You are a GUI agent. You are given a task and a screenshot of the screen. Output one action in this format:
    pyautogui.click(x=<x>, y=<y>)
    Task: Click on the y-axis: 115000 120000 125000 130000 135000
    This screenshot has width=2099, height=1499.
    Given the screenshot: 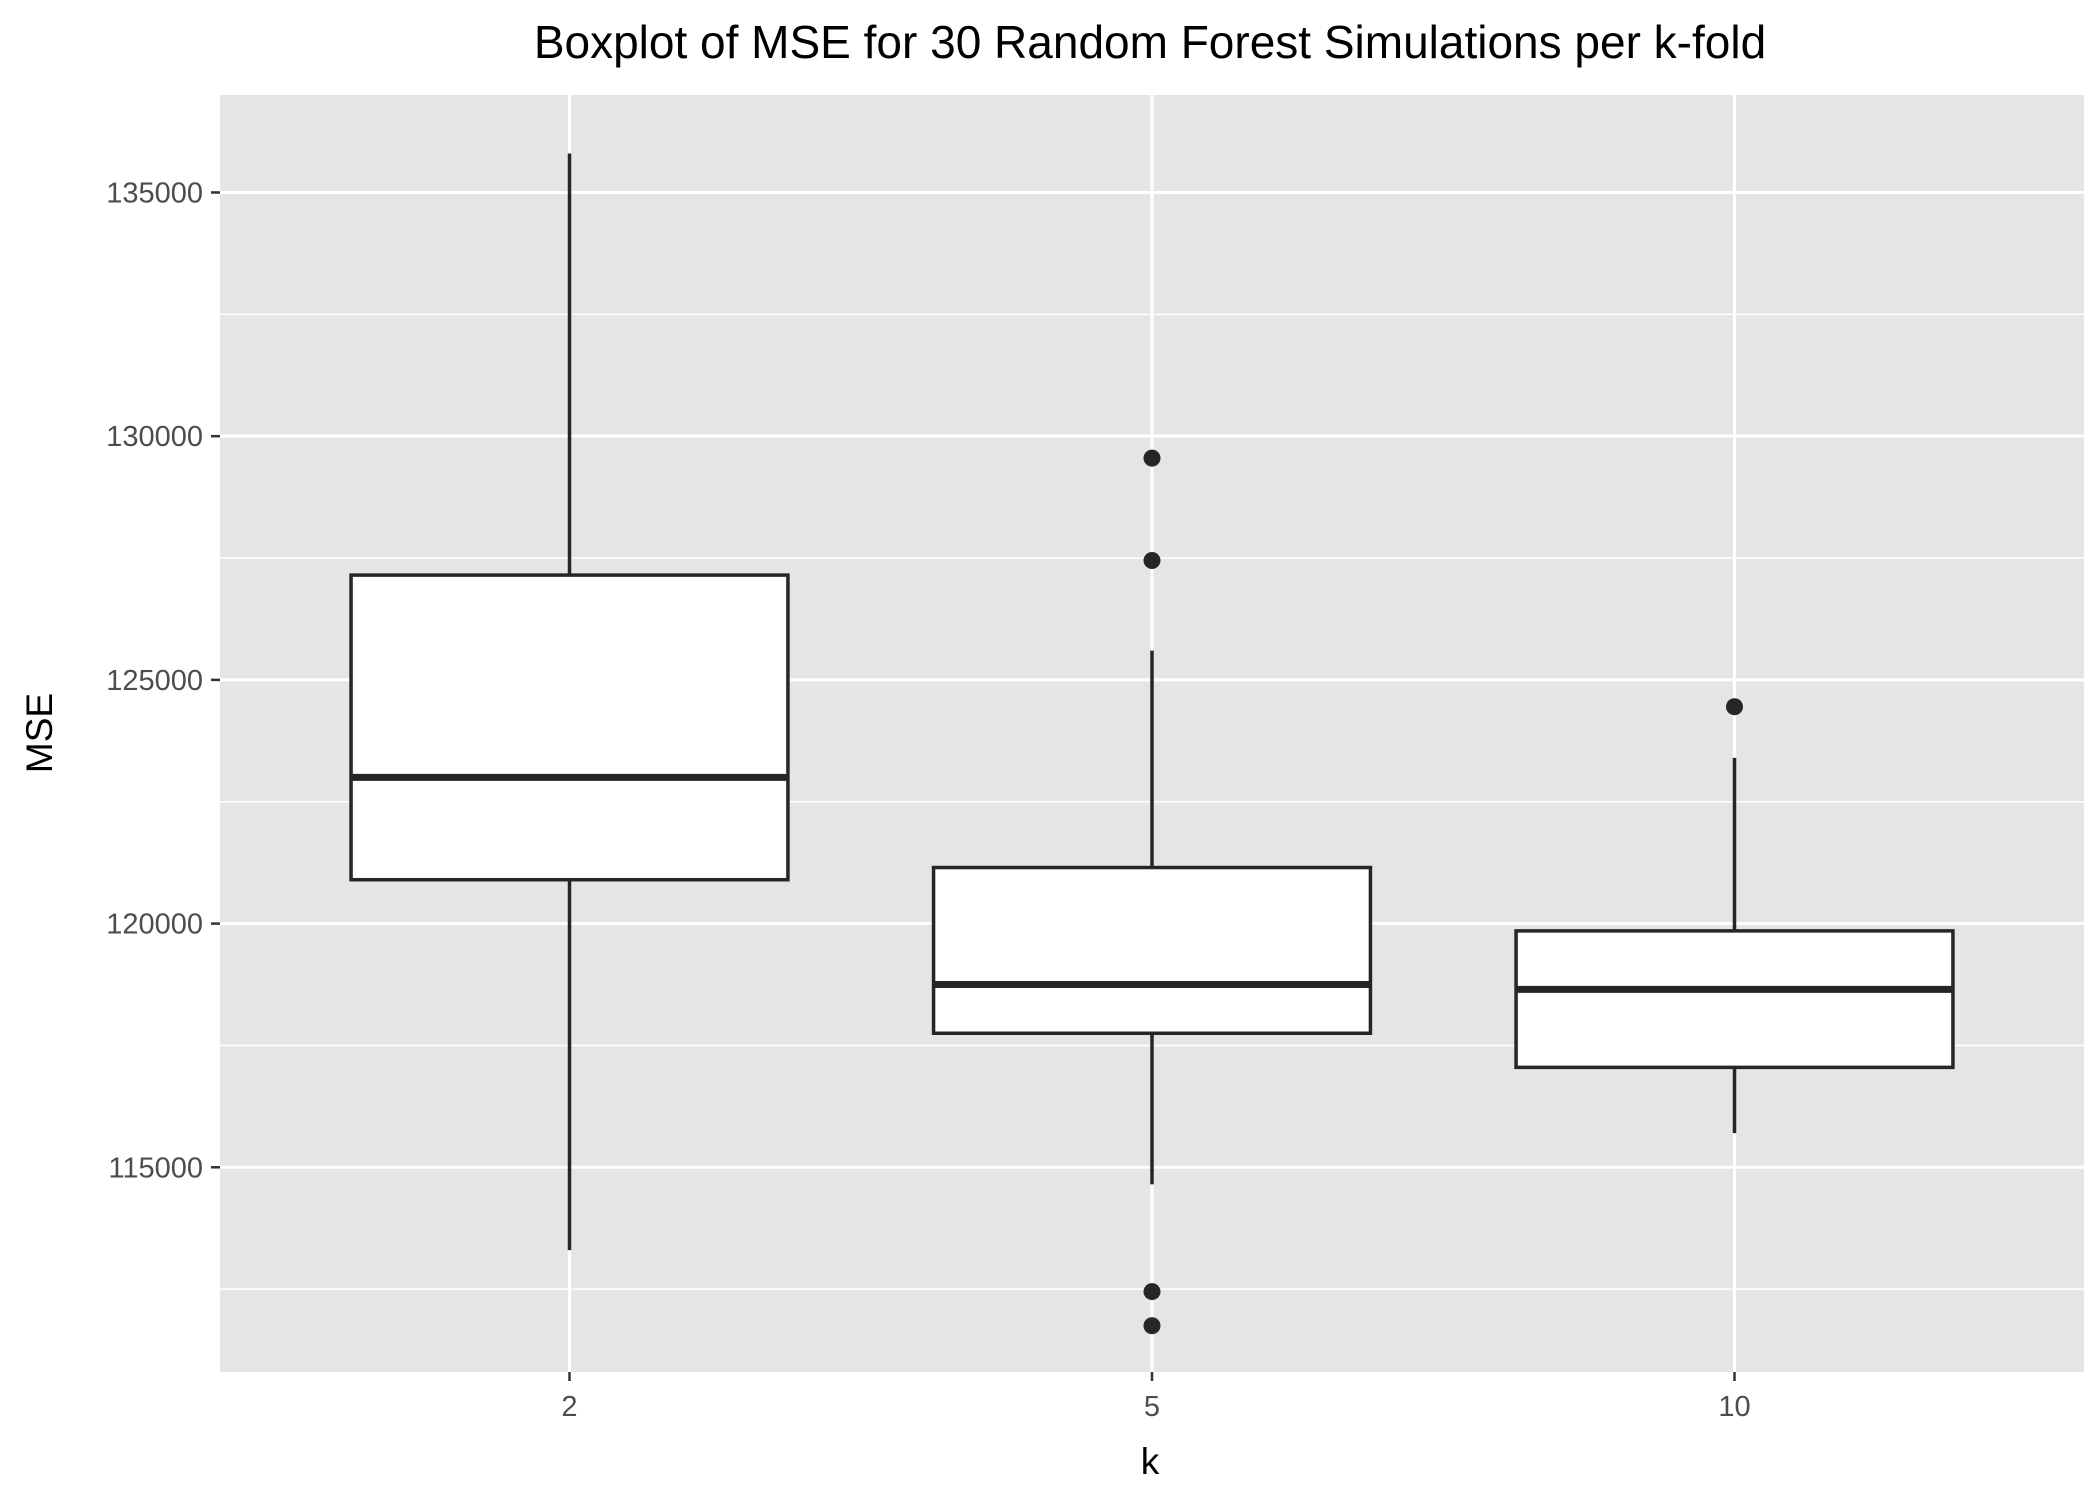 What is the action you would take?
    pyautogui.click(x=163, y=680)
    